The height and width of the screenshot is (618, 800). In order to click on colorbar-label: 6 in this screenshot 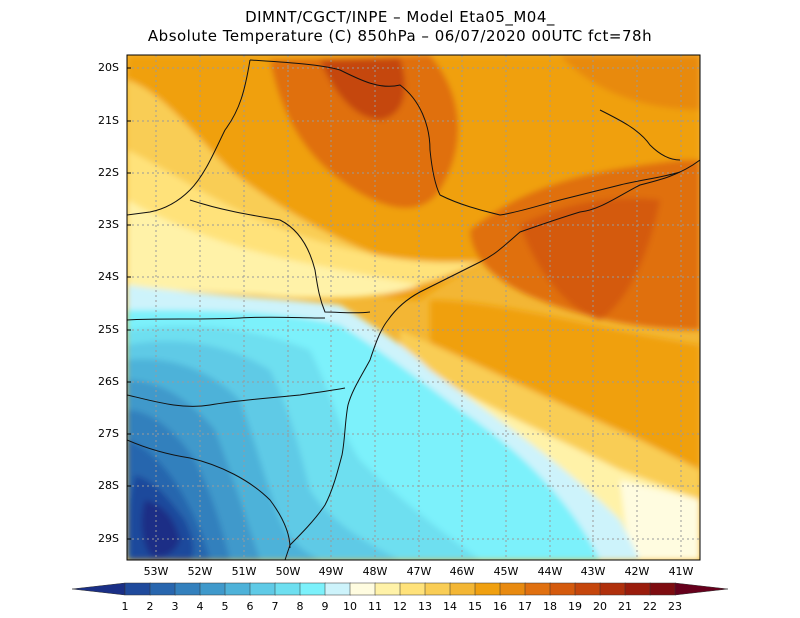, I will do `click(250, 606)`.